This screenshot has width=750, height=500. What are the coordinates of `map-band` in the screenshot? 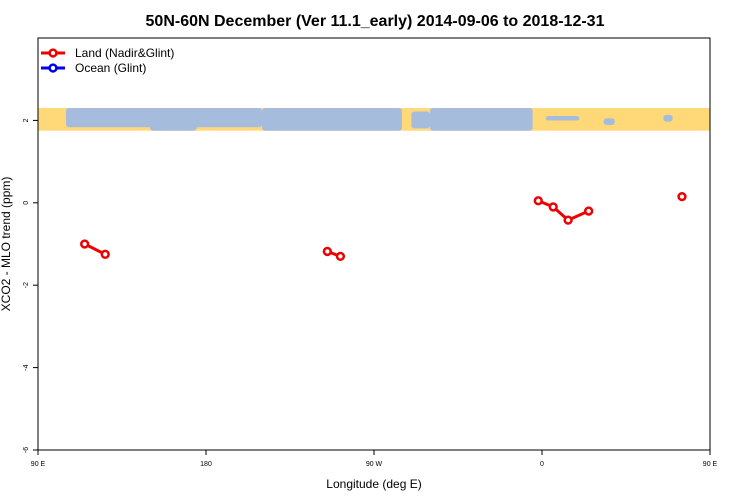 It's located at (394, 119).